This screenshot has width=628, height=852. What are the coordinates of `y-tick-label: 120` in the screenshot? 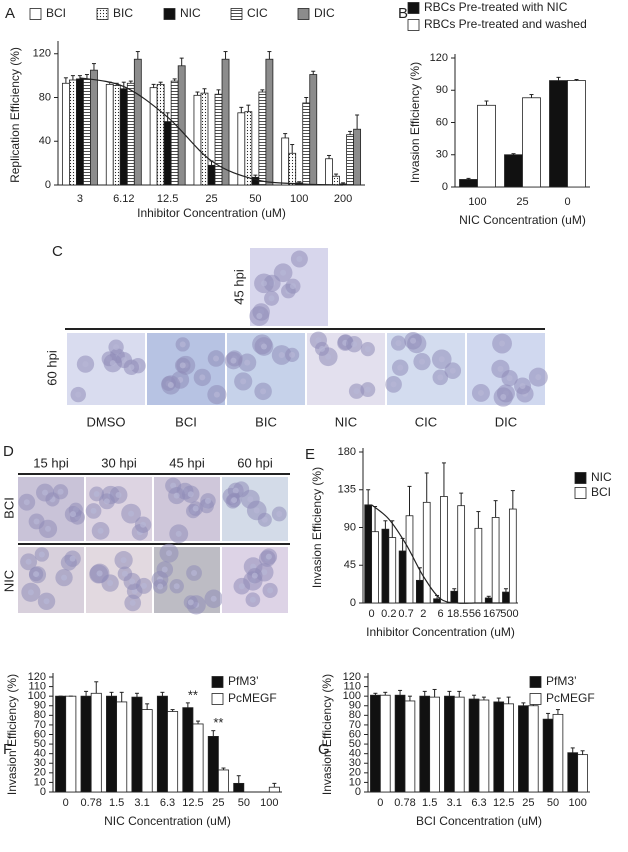 It's located at (439, 58).